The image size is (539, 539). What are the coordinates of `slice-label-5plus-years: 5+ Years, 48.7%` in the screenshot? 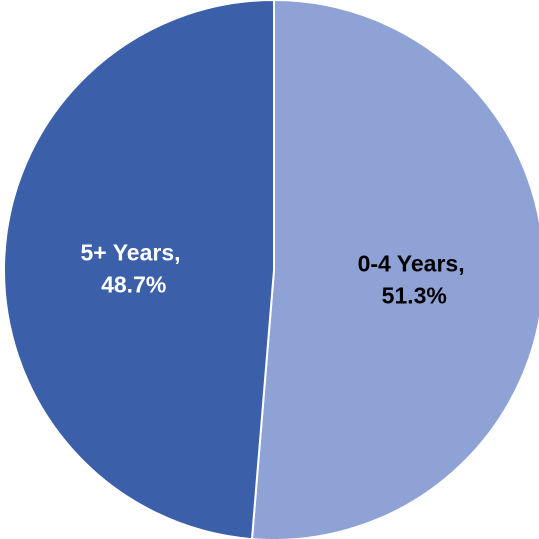 It's located at (134, 268).